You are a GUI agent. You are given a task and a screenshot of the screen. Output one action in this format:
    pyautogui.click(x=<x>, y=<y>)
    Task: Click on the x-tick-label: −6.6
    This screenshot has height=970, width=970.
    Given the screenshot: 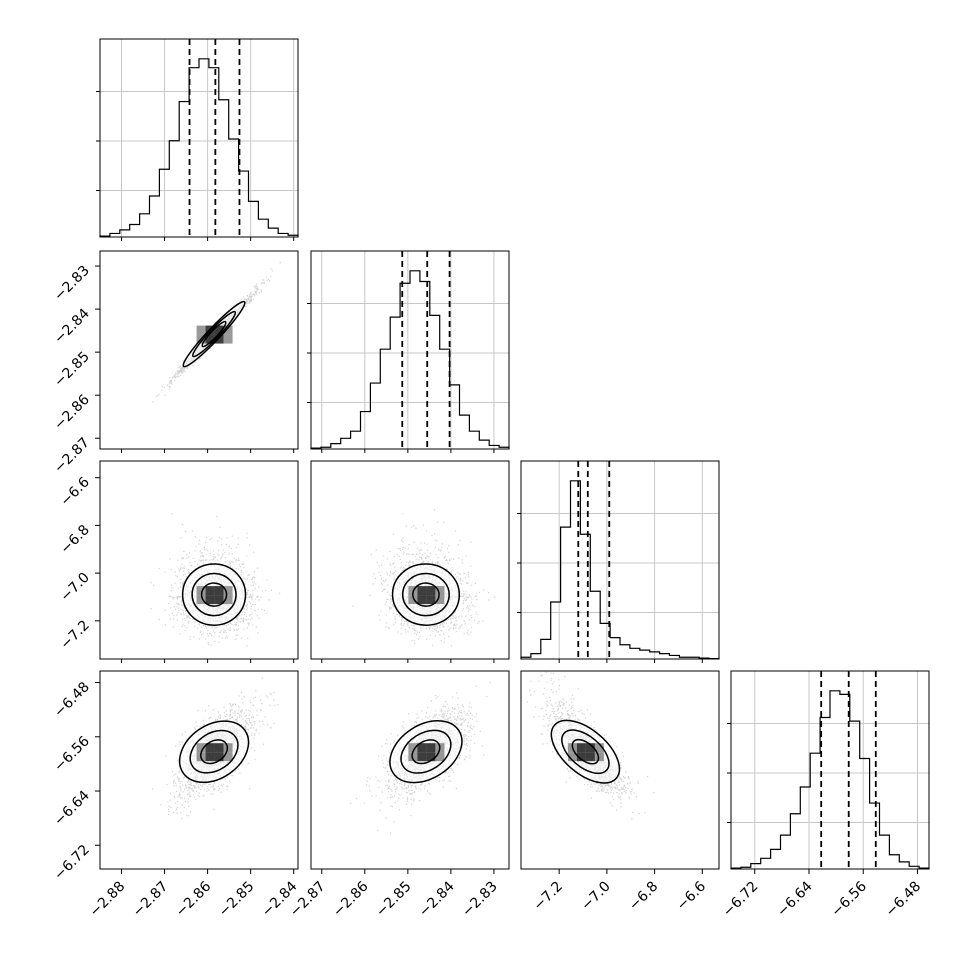 What is the action you would take?
    pyautogui.click(x=691, y=895)
    